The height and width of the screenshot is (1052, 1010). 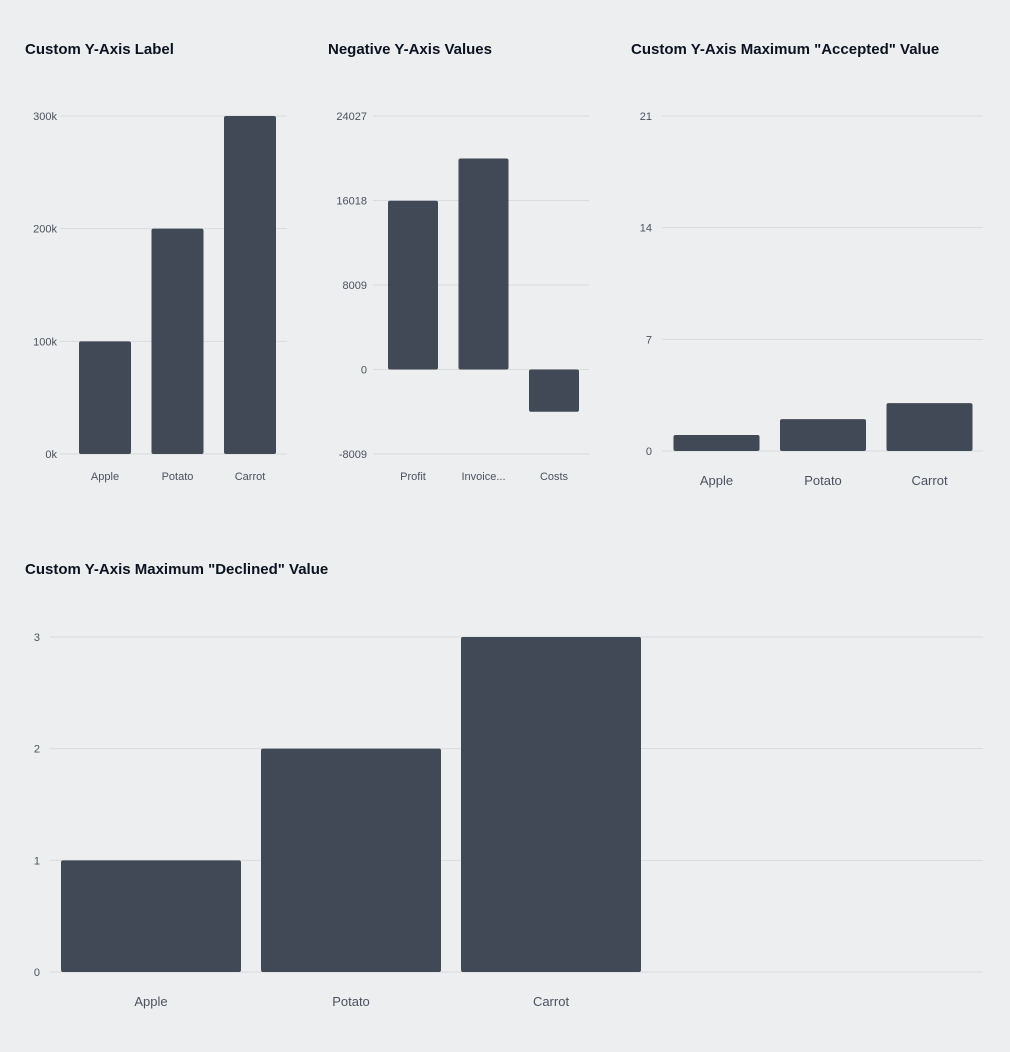 I want to click on x-tick-label: Profit, so click(x=413, y=477).